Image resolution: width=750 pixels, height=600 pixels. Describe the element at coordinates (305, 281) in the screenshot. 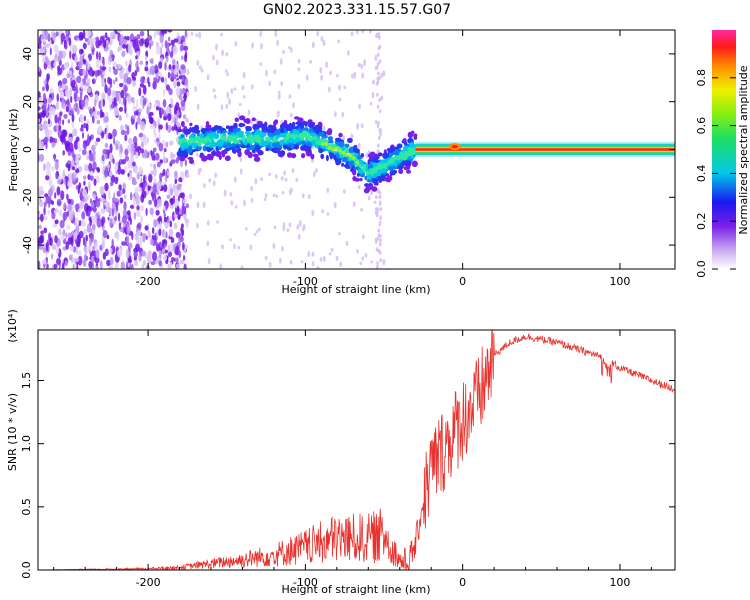

I see `heatmap-xtick-label: -100` at that location.